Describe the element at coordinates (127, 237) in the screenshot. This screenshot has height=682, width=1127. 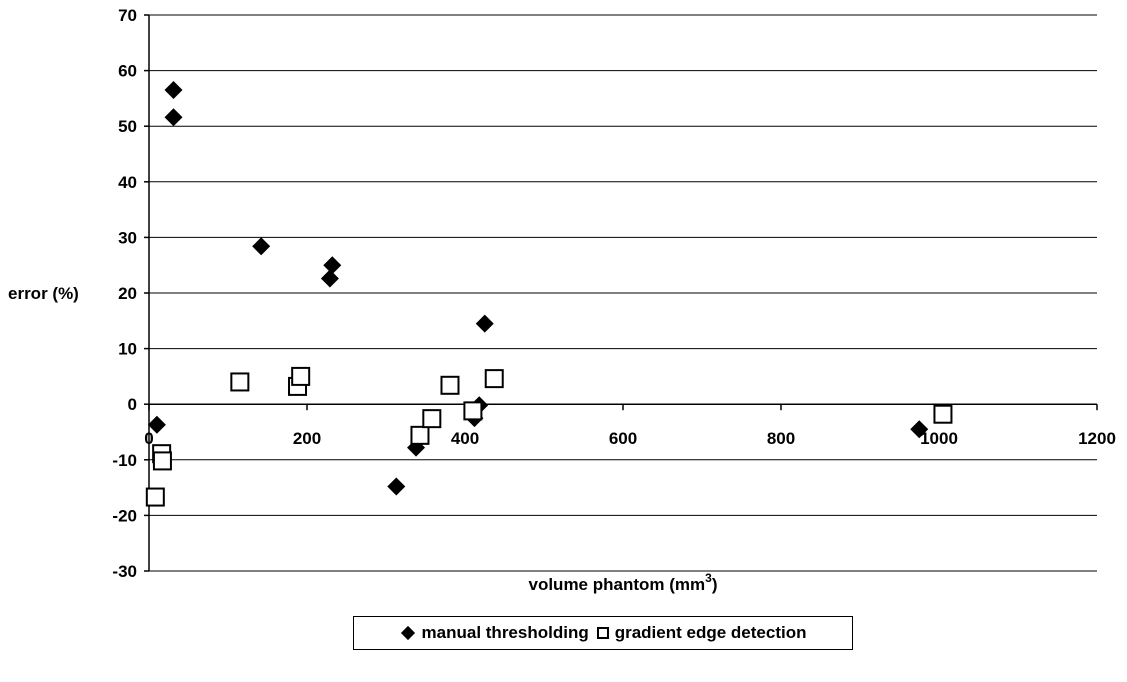
I see `y-tick-label: 30` at that location.